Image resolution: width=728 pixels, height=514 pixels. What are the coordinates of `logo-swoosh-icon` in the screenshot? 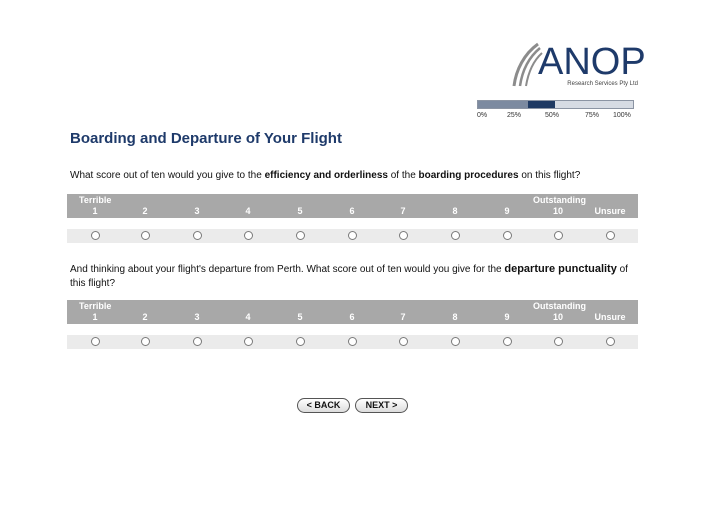 It's located at (527, 64).